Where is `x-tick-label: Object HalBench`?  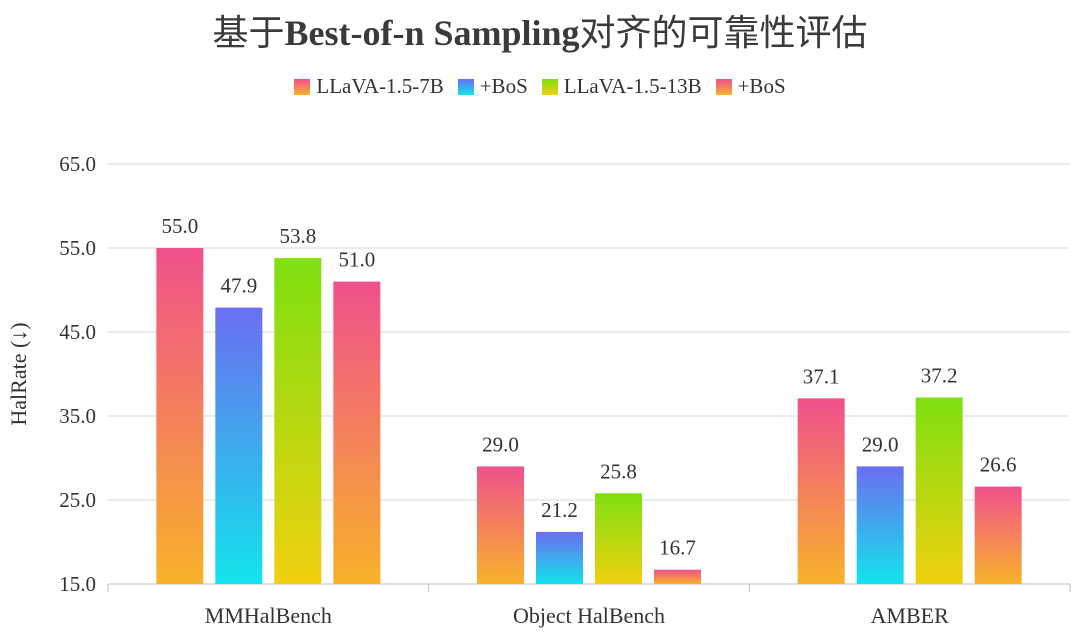
x-tick-label: Object HalBench is located at coordinates (589, 615).